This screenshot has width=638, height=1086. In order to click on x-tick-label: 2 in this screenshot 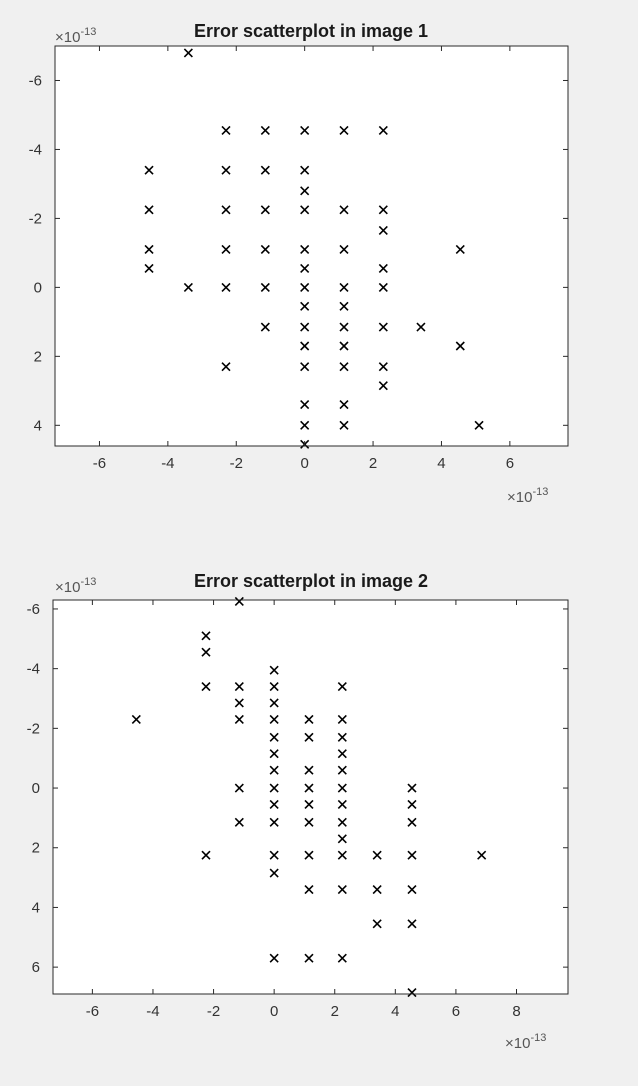, I will do `click(335, 1011)`.